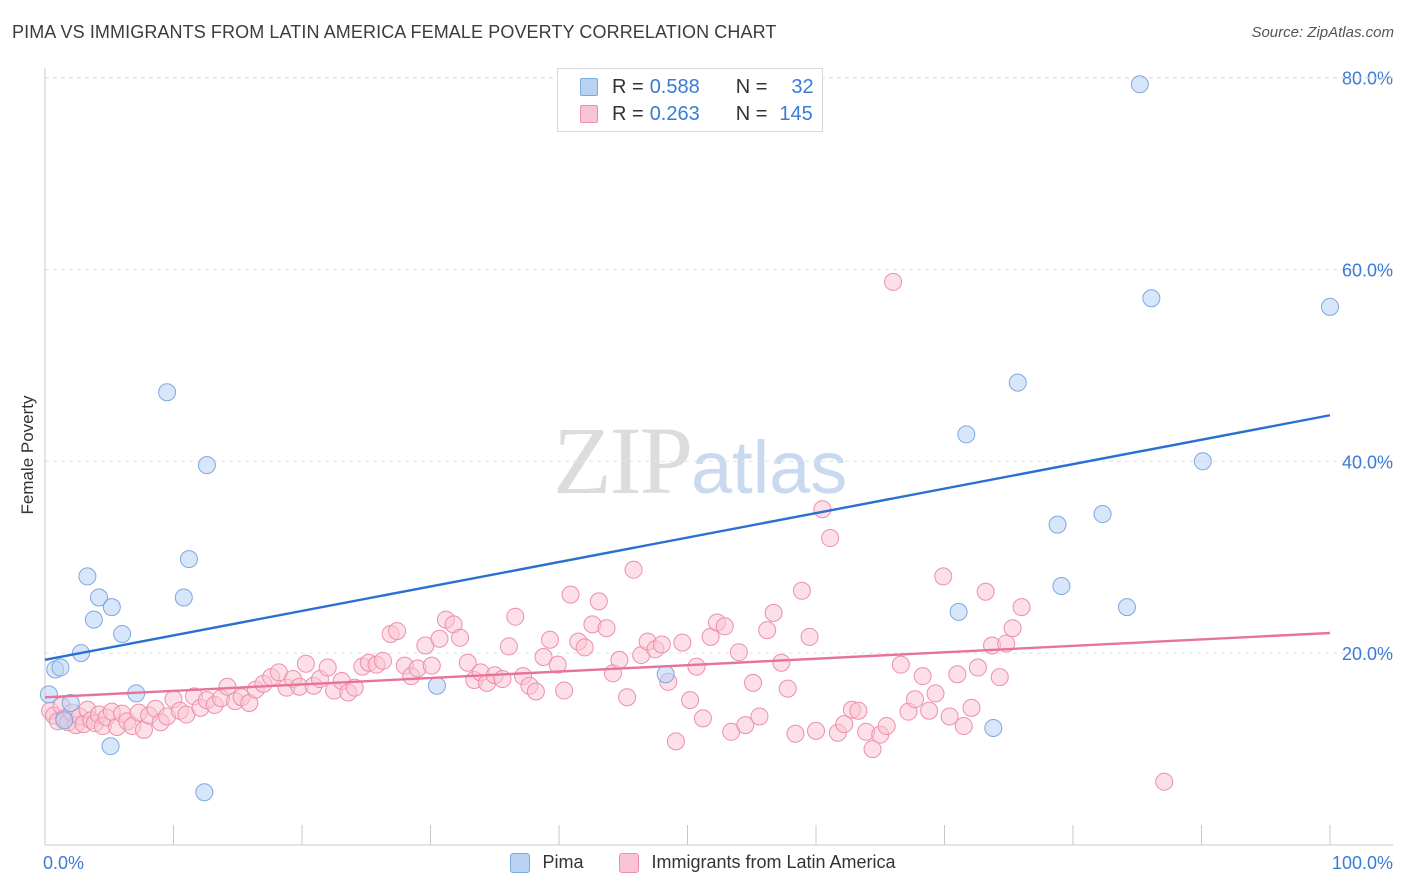 The height and width of the screenshot is (892, 1406). I want to click on correlation-legend: R = 0.588 N = 32 R = 0.263 N = 145, so click(690, 100).